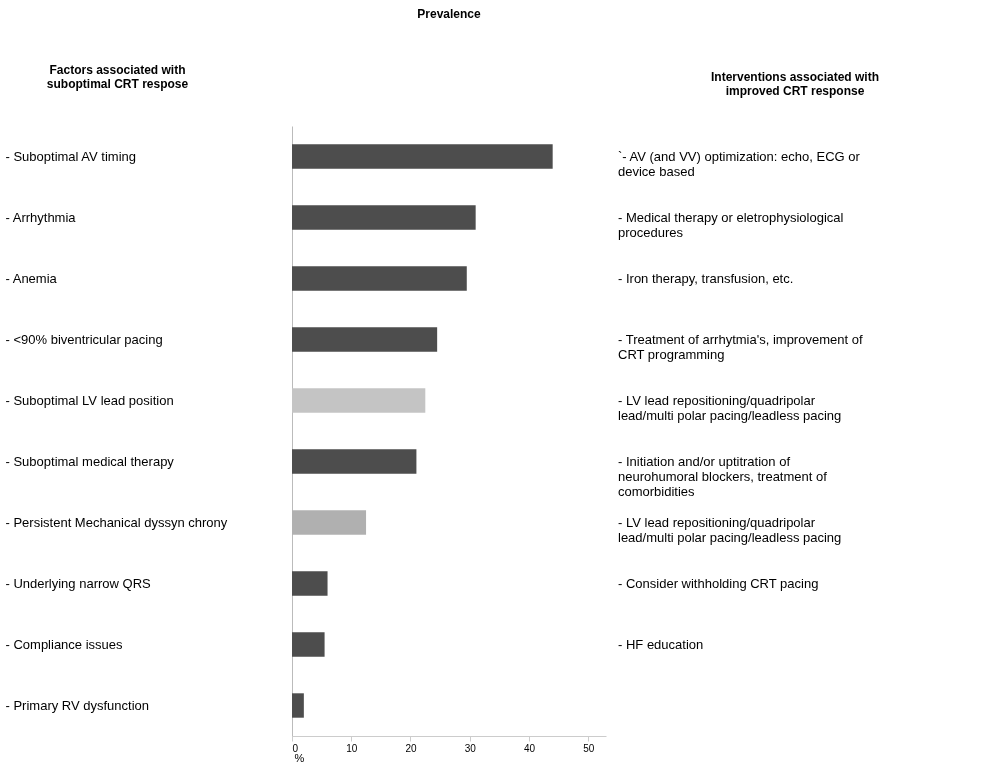  What do you see at coordinates (411, 748) in the screenshot?
I see `x-tick-label: 20` at bounding box center [411, 748].